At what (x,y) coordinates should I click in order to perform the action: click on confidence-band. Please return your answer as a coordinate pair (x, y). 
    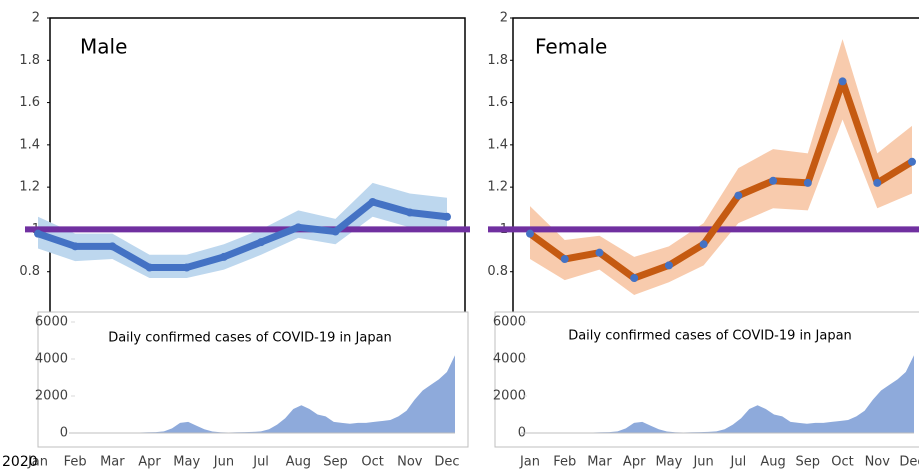
    Looking at the image, I should click on (242, 230).